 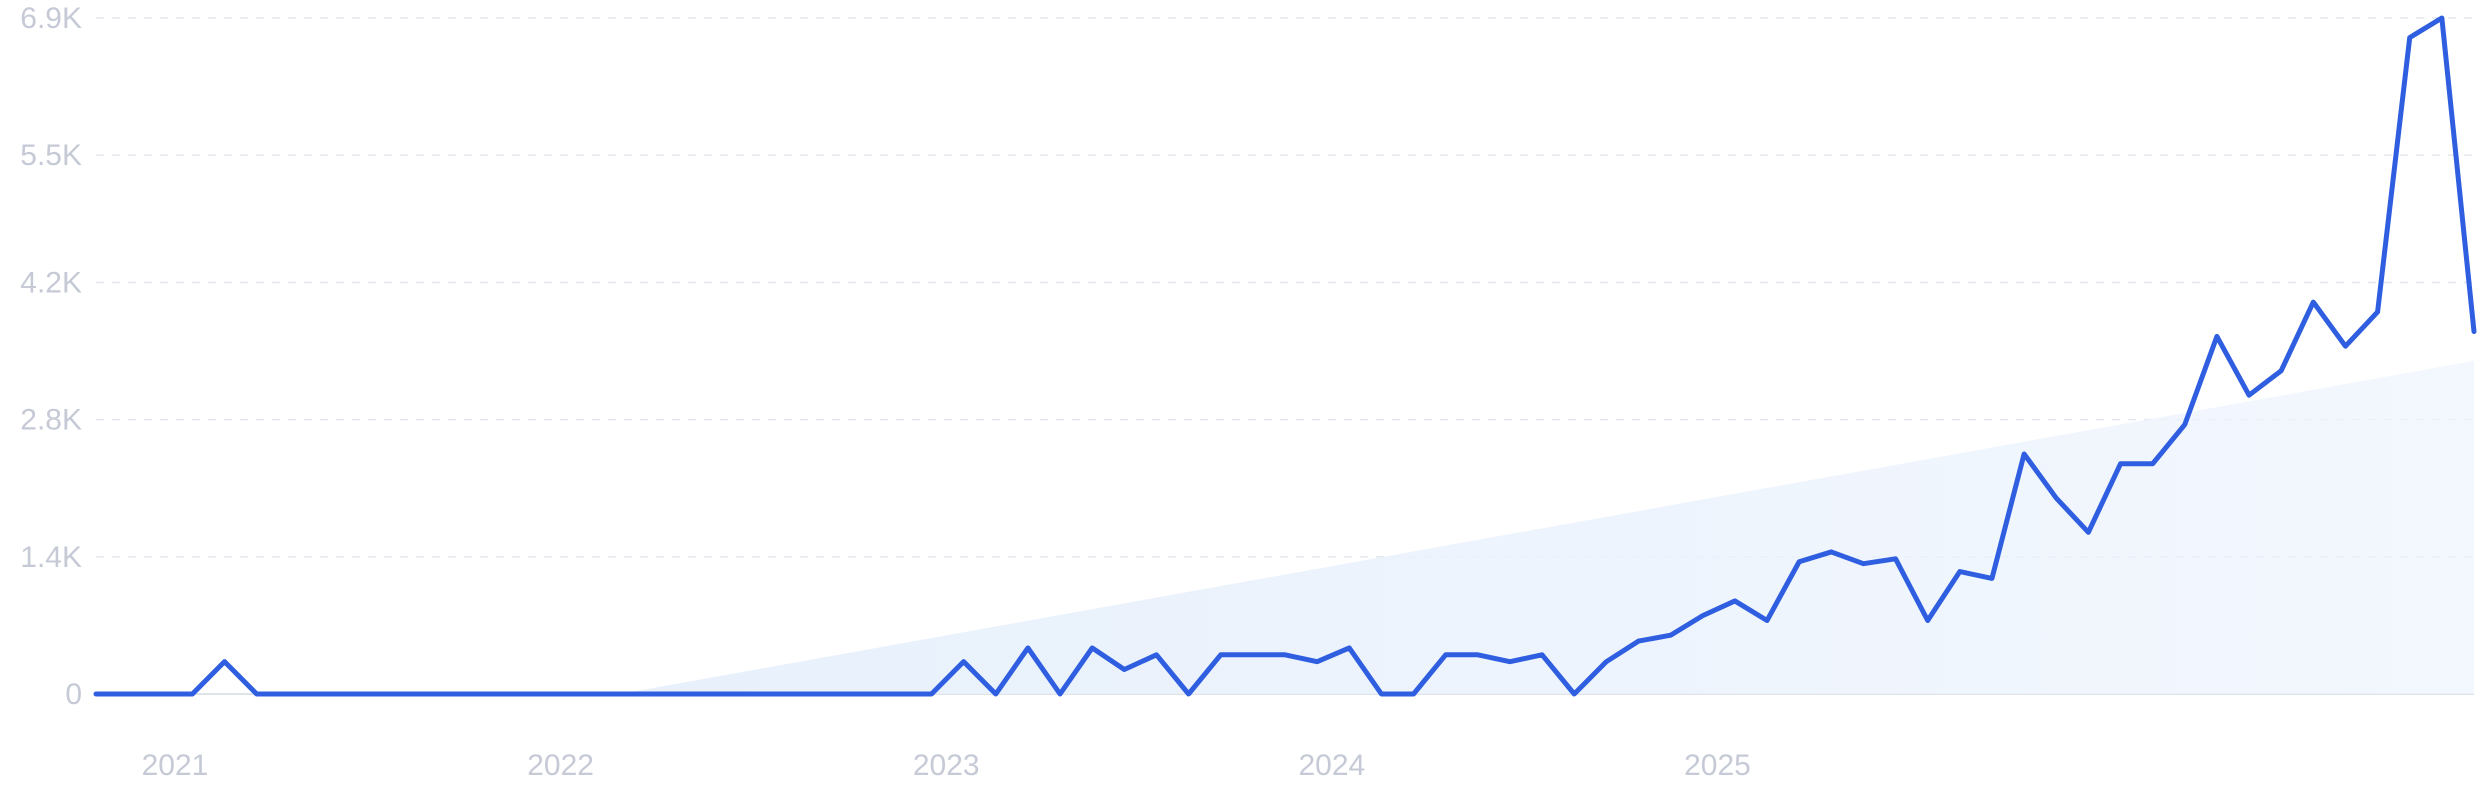 What do you see at coordinates (51, 155) in the screenshot?
I see `y-tick-label: 5.5K` at bounding box center [51, 155].